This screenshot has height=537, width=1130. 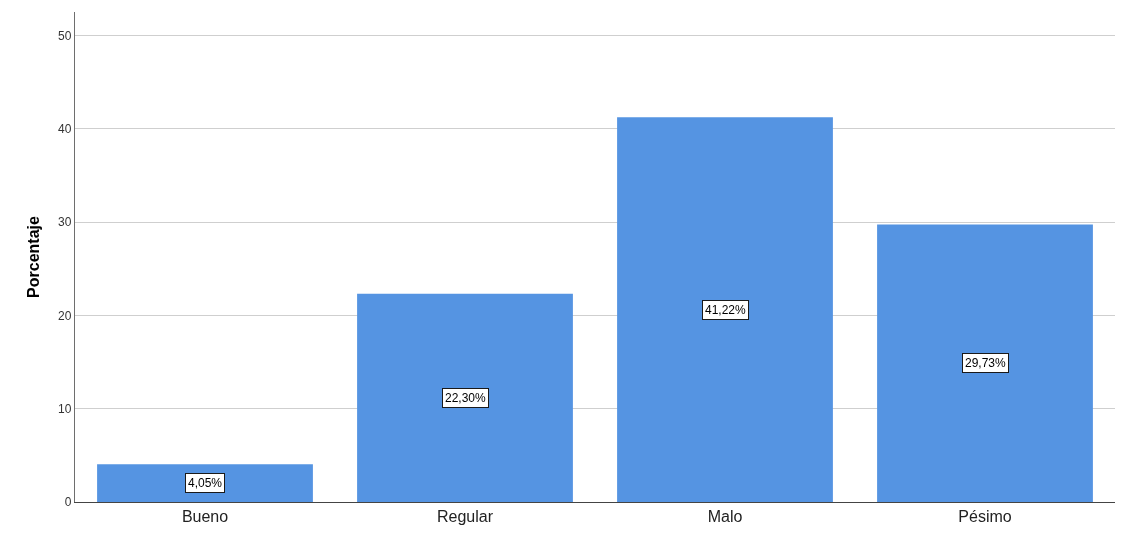 I want to click on x-tick-label: Bueno, so click(x=205, y=517).